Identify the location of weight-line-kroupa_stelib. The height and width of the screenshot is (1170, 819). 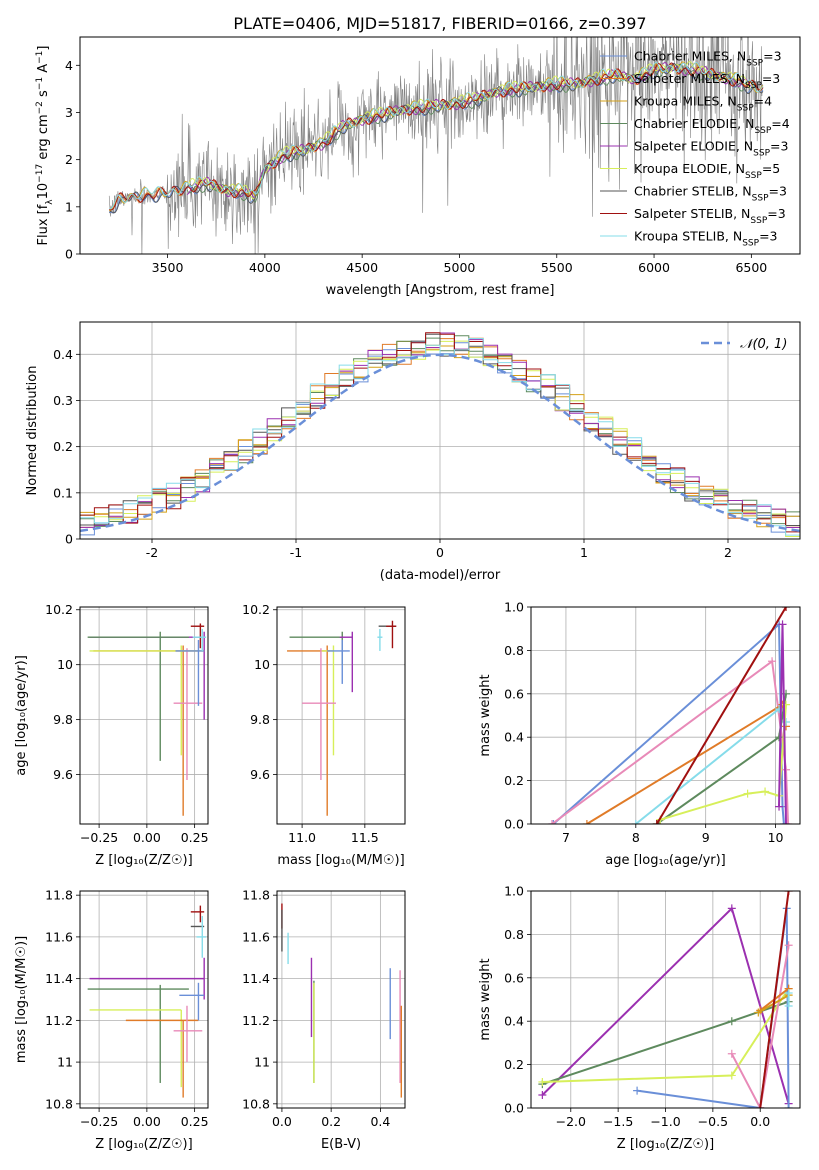
(711, 765).